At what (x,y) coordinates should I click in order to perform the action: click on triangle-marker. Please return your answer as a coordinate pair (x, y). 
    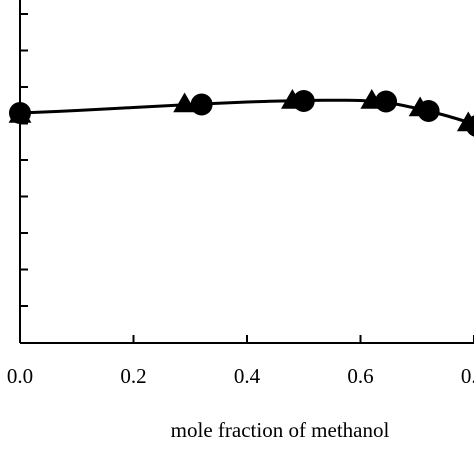
    Looking at the image, I should click on (184, 102).